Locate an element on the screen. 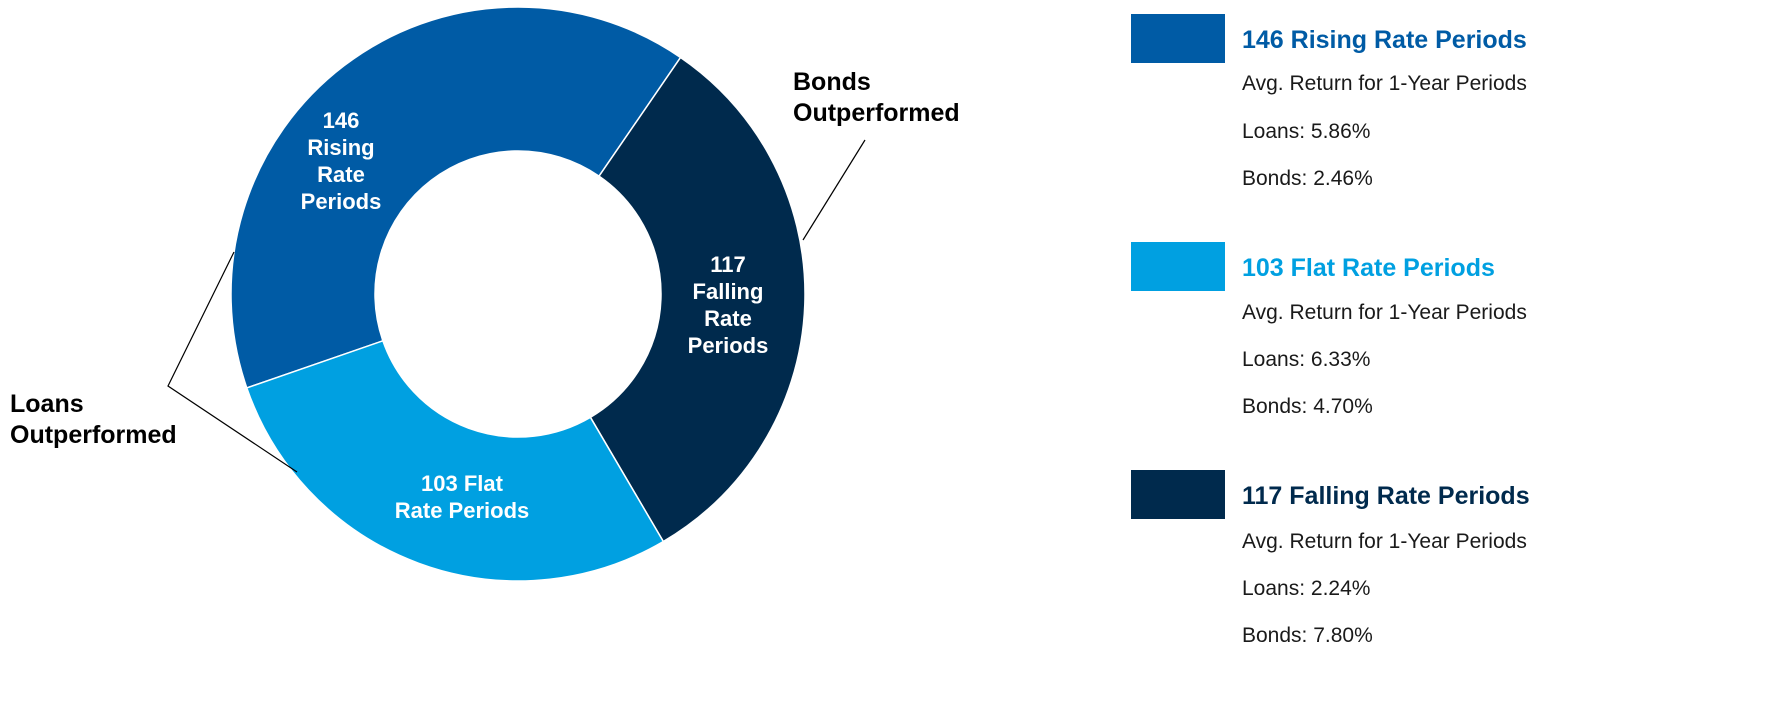 The image size is (1768, 728). slice-label-flat: 103 Flat Rate Periods is located at coordinates (462, 497).